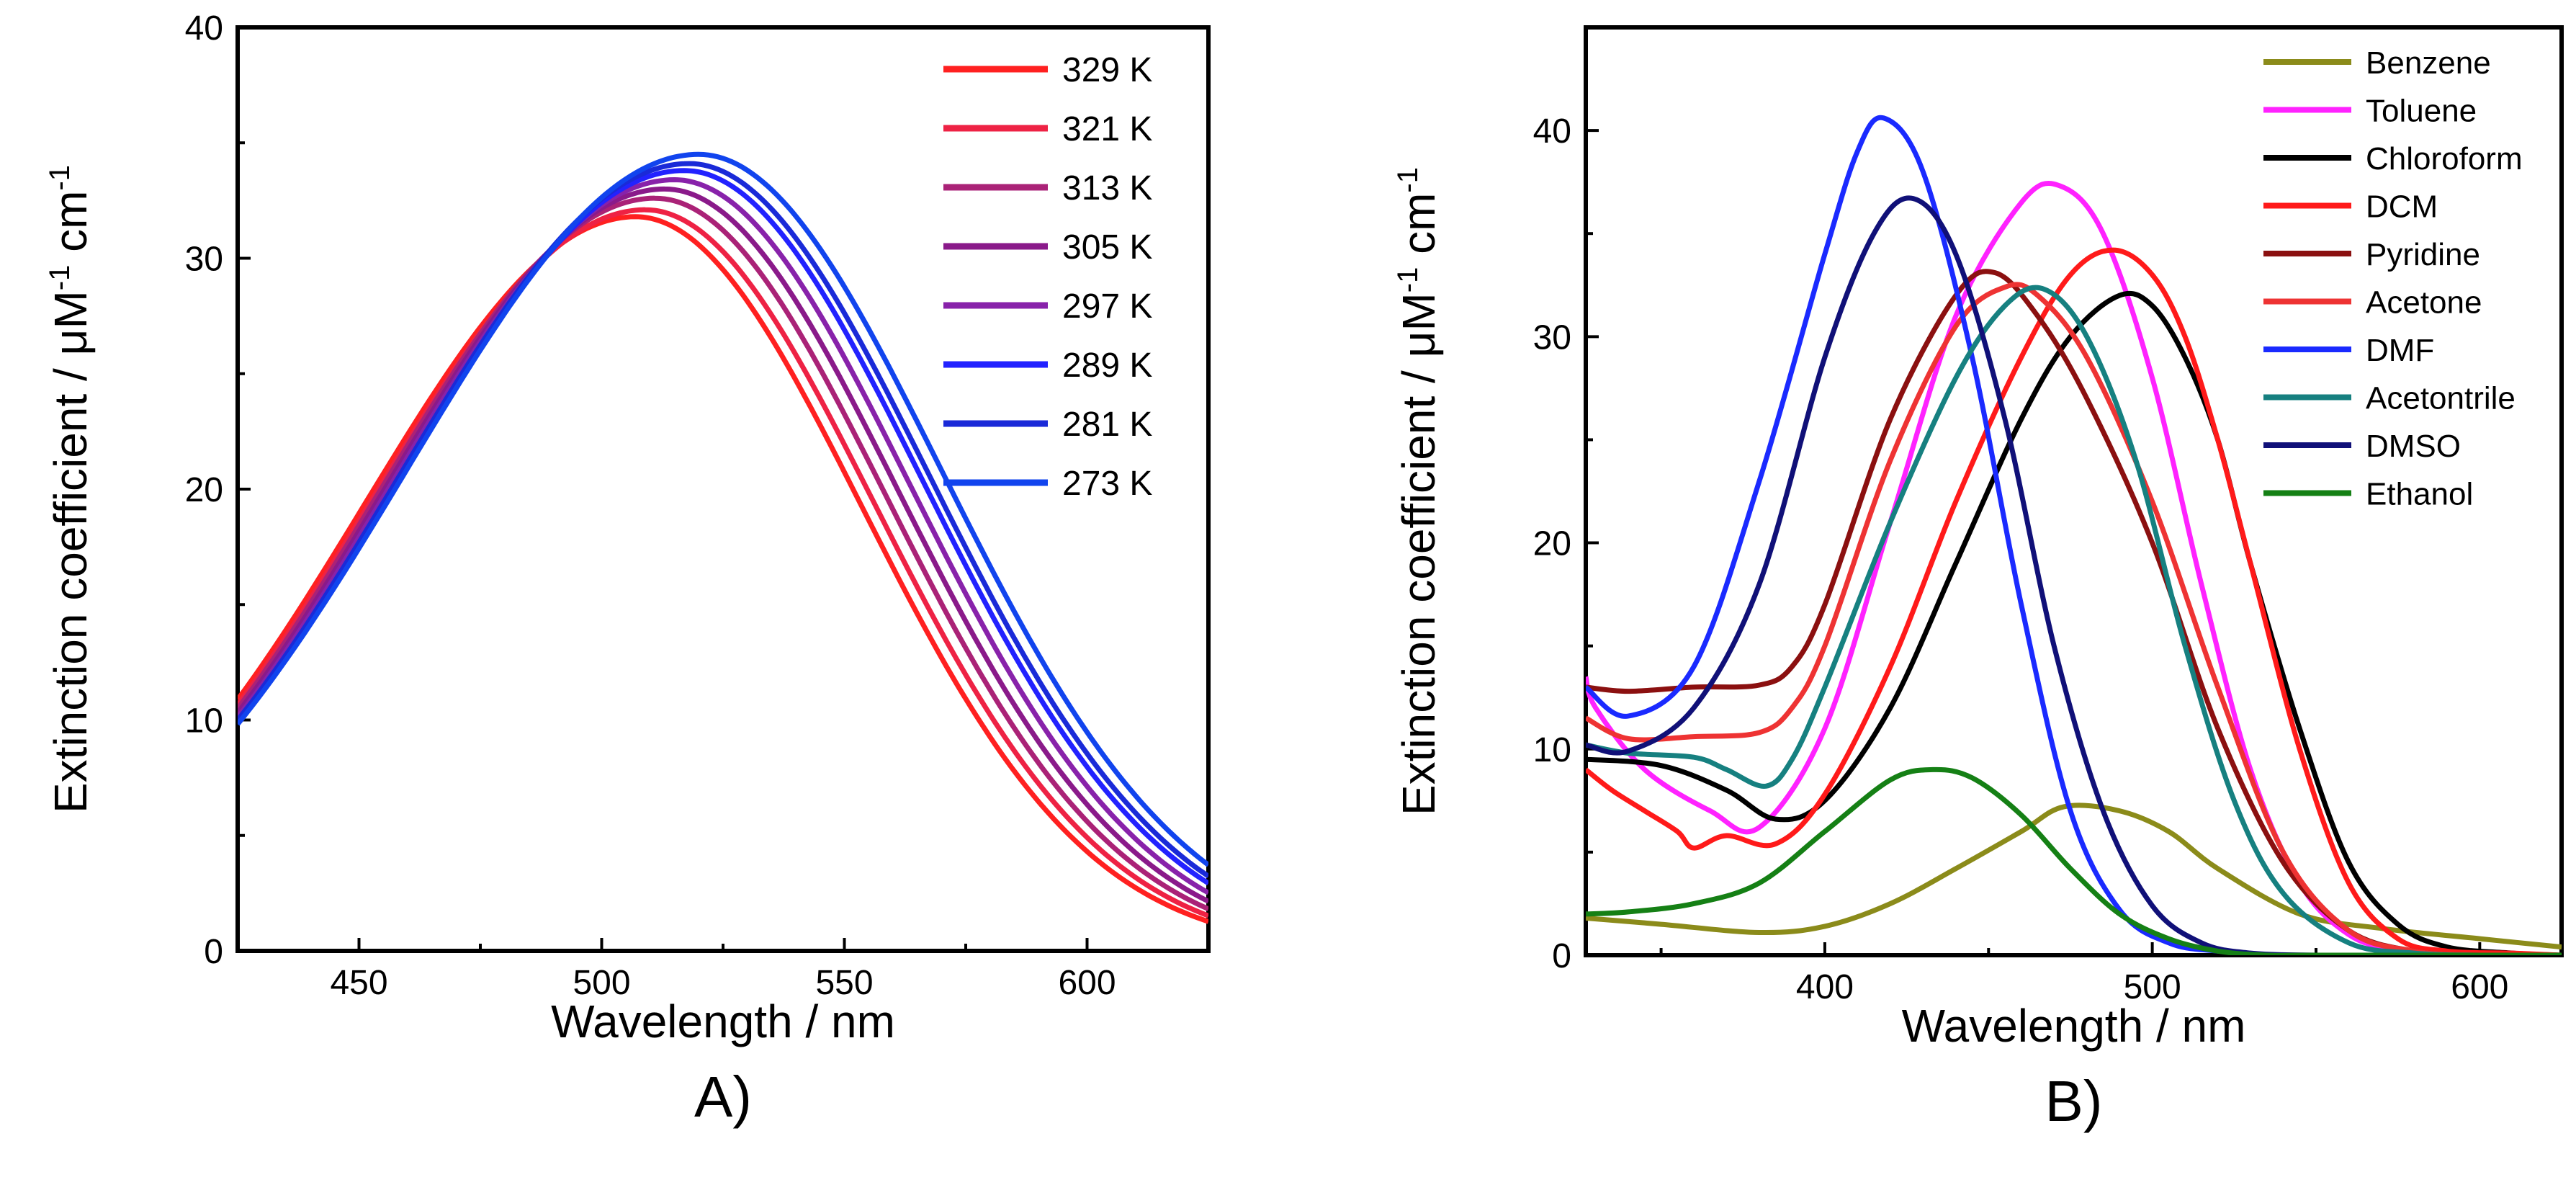 The height and width of the screenshot is (1185, 2576). What do you see at coordinates (1107, 484) in the screenshot?
I see `legend-label: 273 K` at bounding box center [1107, 484].